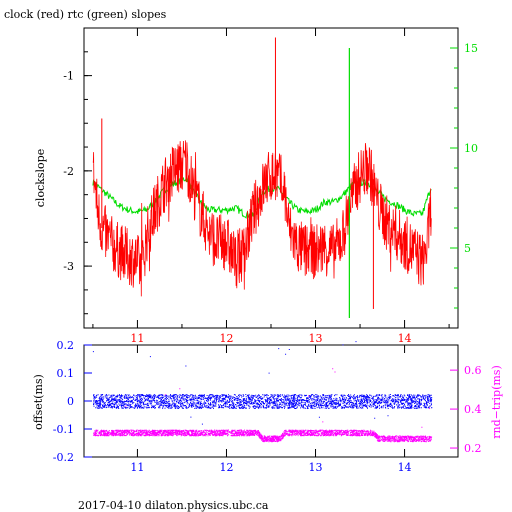  Describe the element at coordinates (473, 409) in the screenshot. I see `bottom-y2-tick-label: 0.4` at that location.